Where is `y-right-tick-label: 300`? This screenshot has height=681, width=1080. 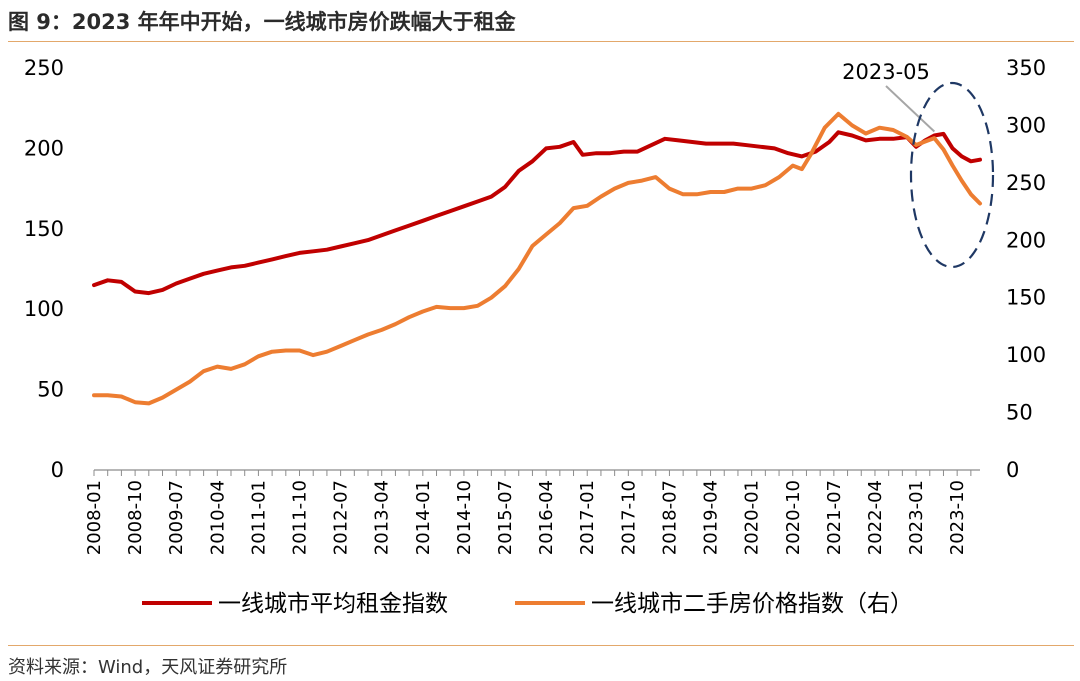 y-right-tick-label: 300 is located at coordinates (1026, 125).